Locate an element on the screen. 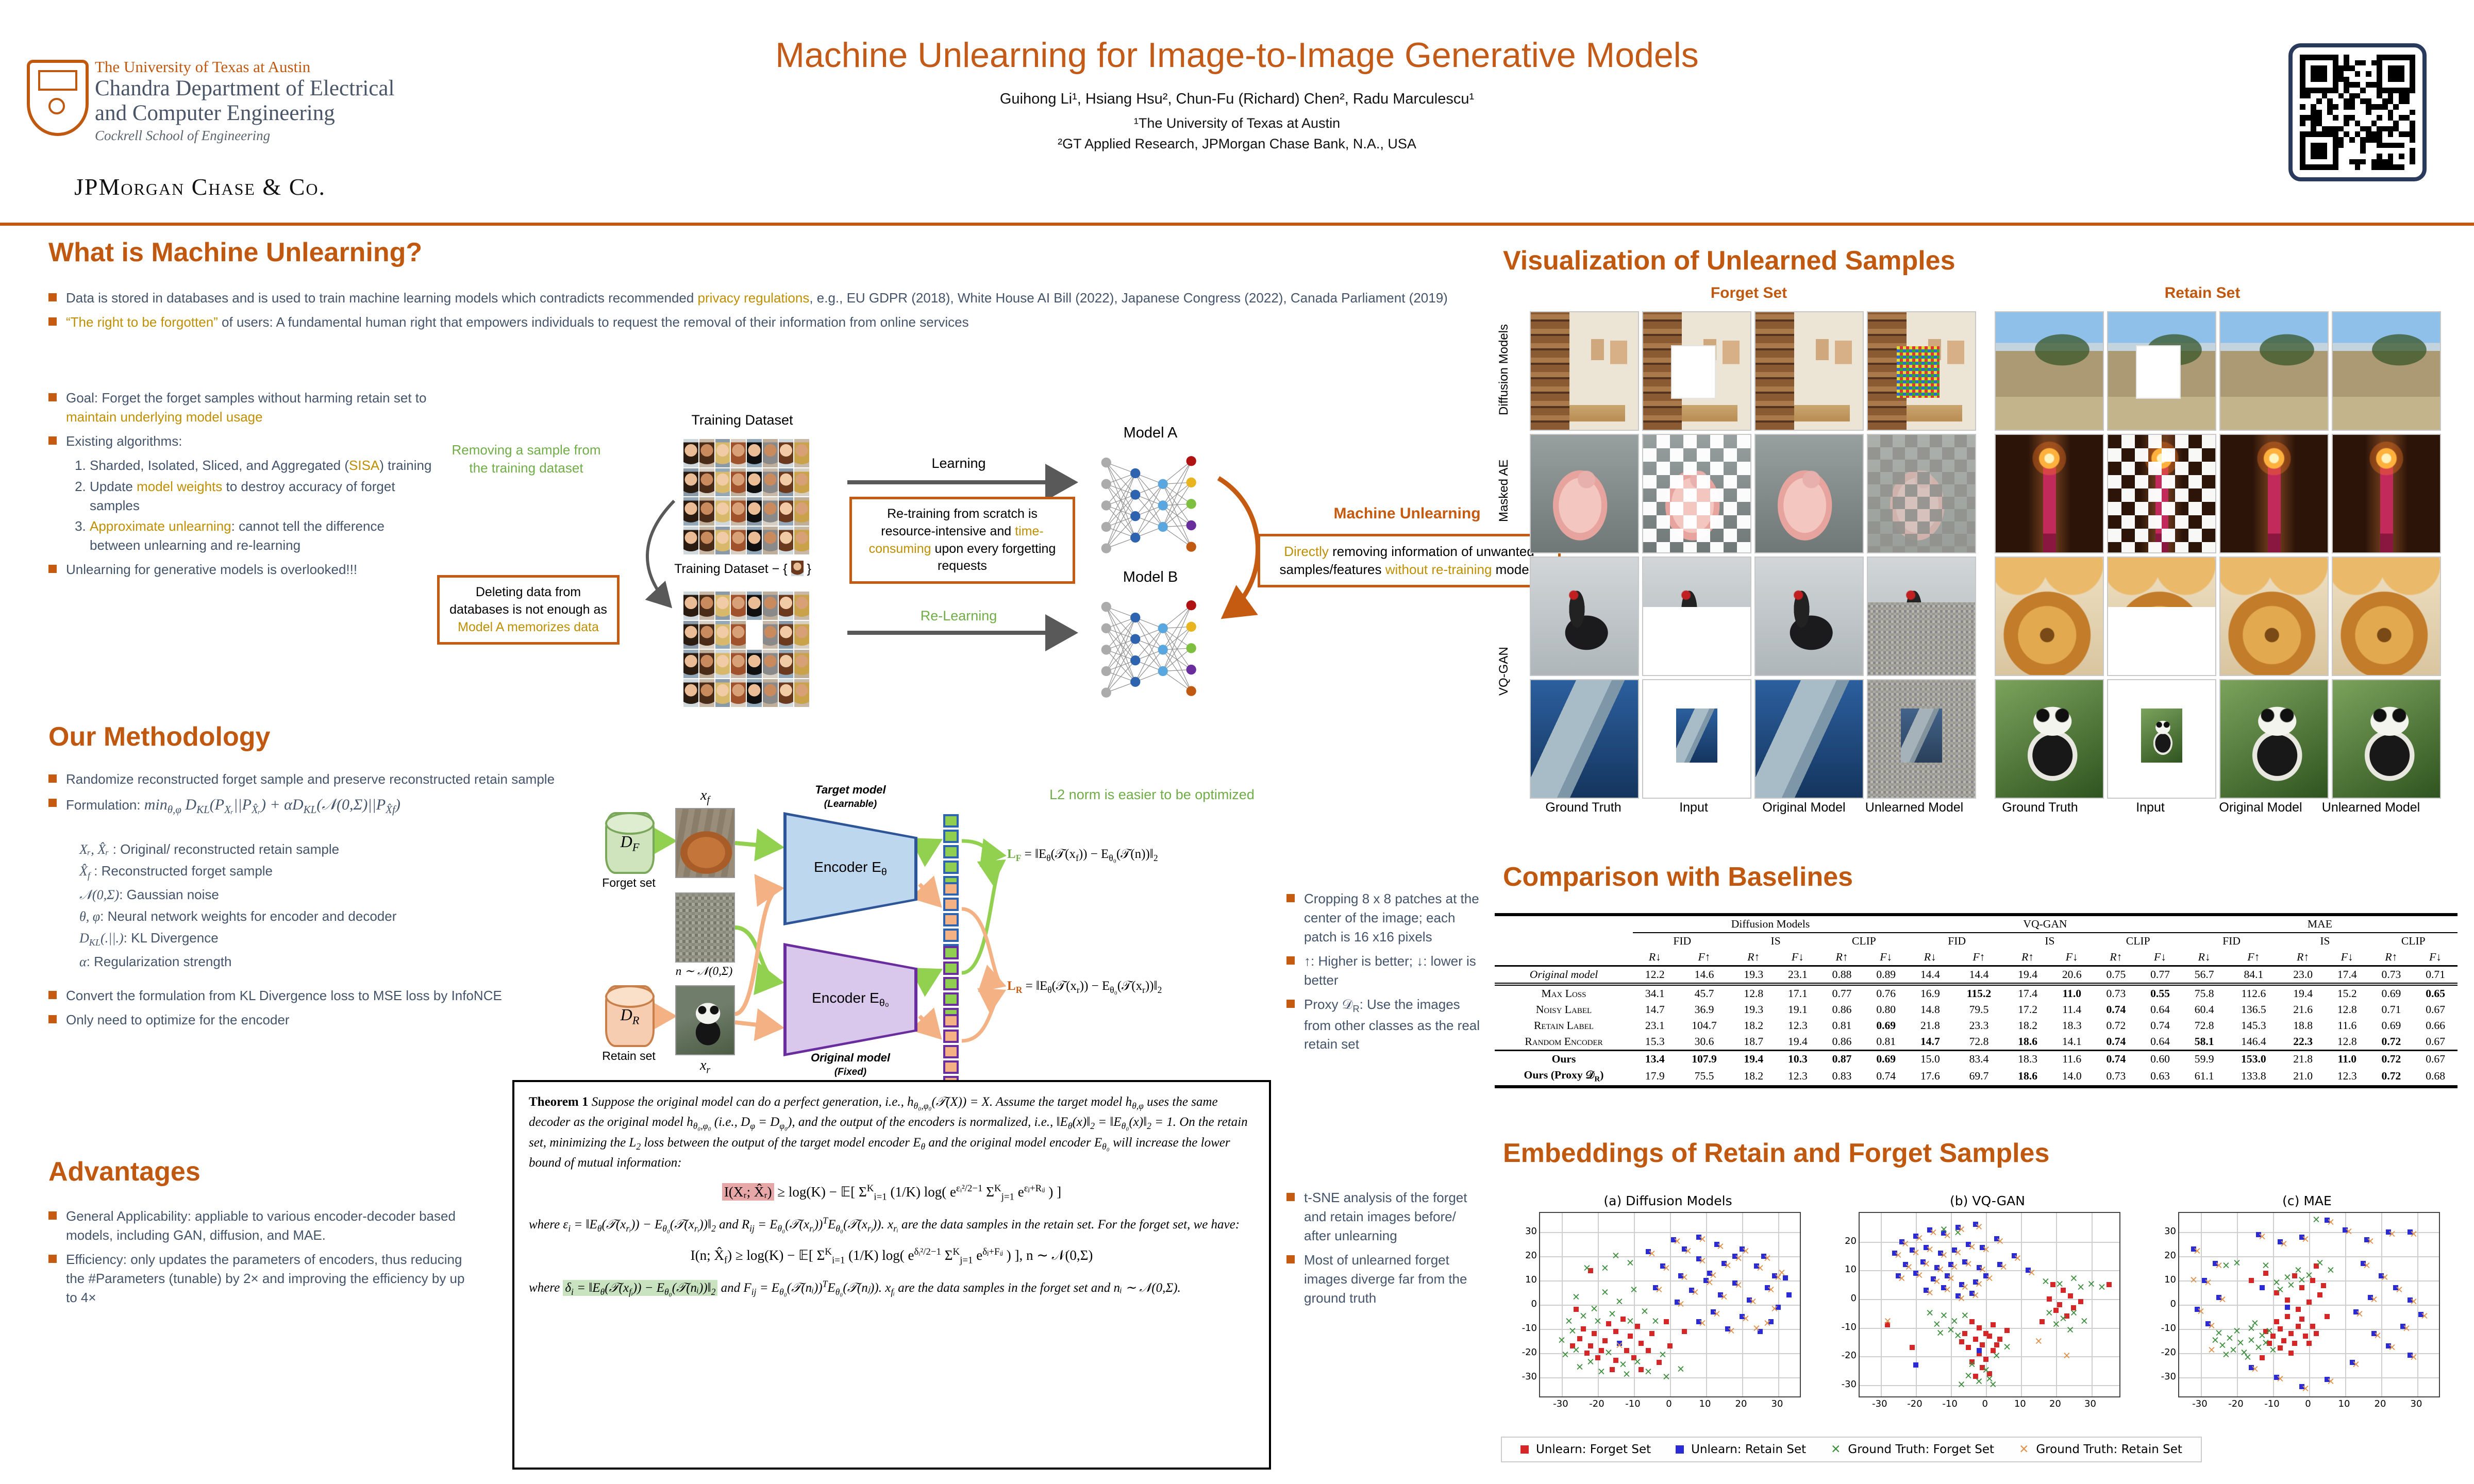  table-cell: 23.3 is located at coordinates (1979, 1025).